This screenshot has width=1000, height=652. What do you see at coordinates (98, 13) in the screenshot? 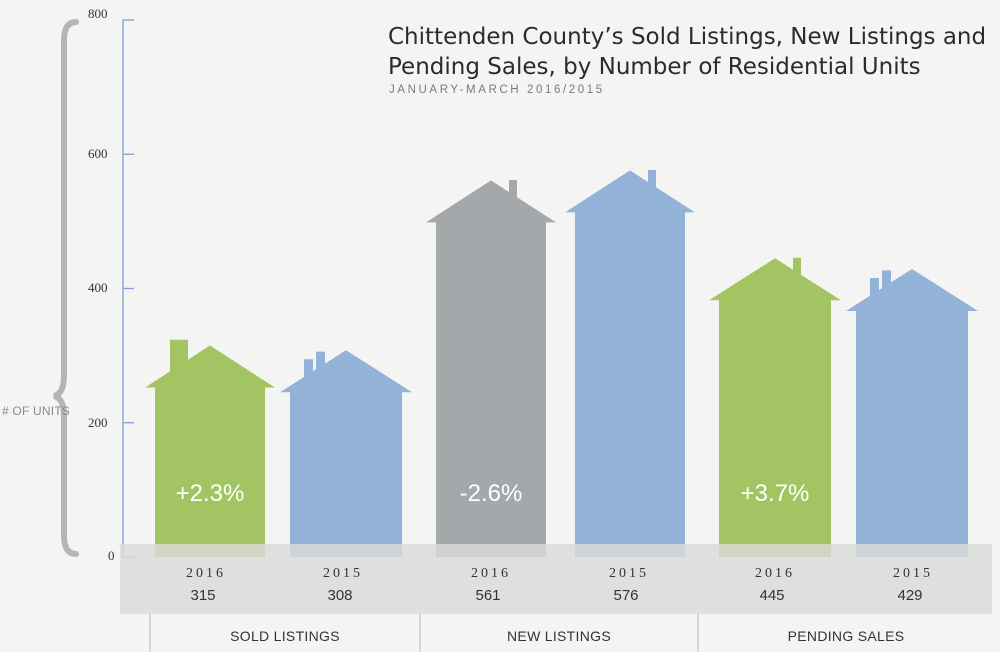
I see `y-tick-label: 800` at bounding box center [98, 13].